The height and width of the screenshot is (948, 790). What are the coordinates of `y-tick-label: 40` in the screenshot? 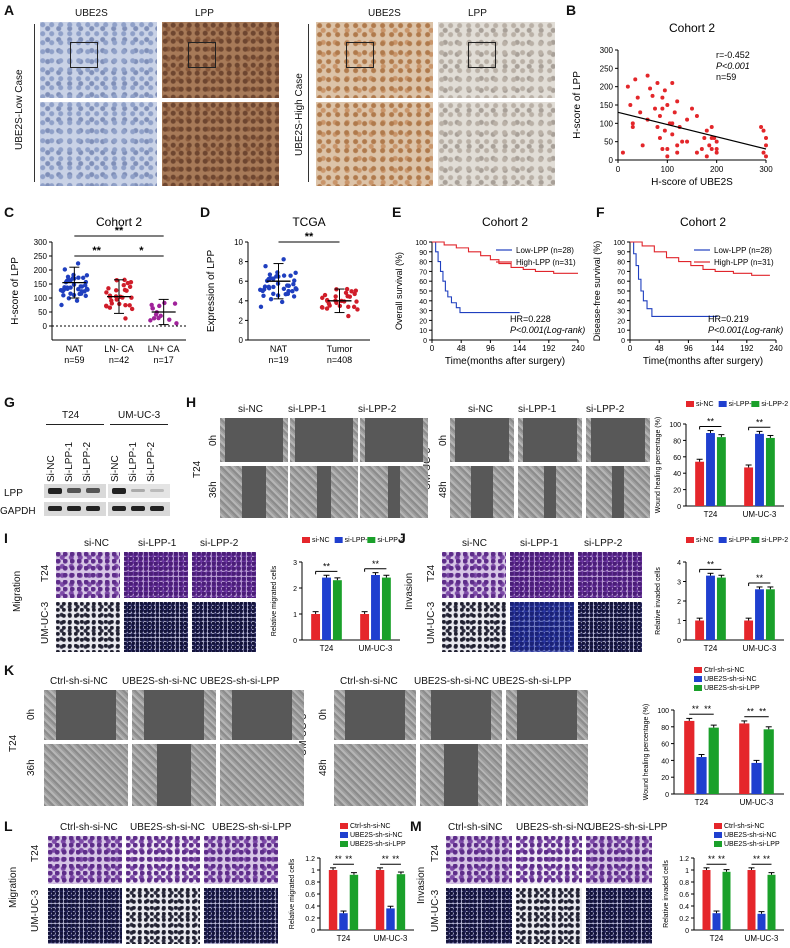 It's located at (665, 761).